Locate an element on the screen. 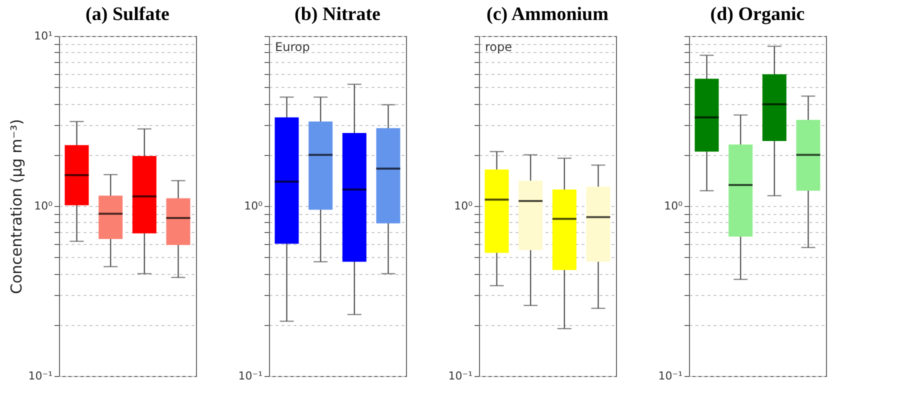  chart-title: (c) Ammonium is located at coordinates (547, 14).